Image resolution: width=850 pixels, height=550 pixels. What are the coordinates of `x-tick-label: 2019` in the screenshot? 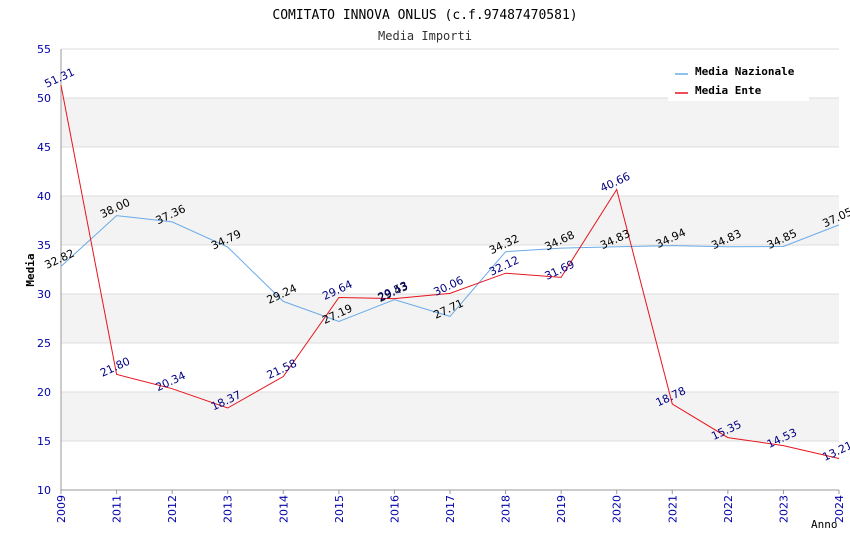 It's located at (561, 509).